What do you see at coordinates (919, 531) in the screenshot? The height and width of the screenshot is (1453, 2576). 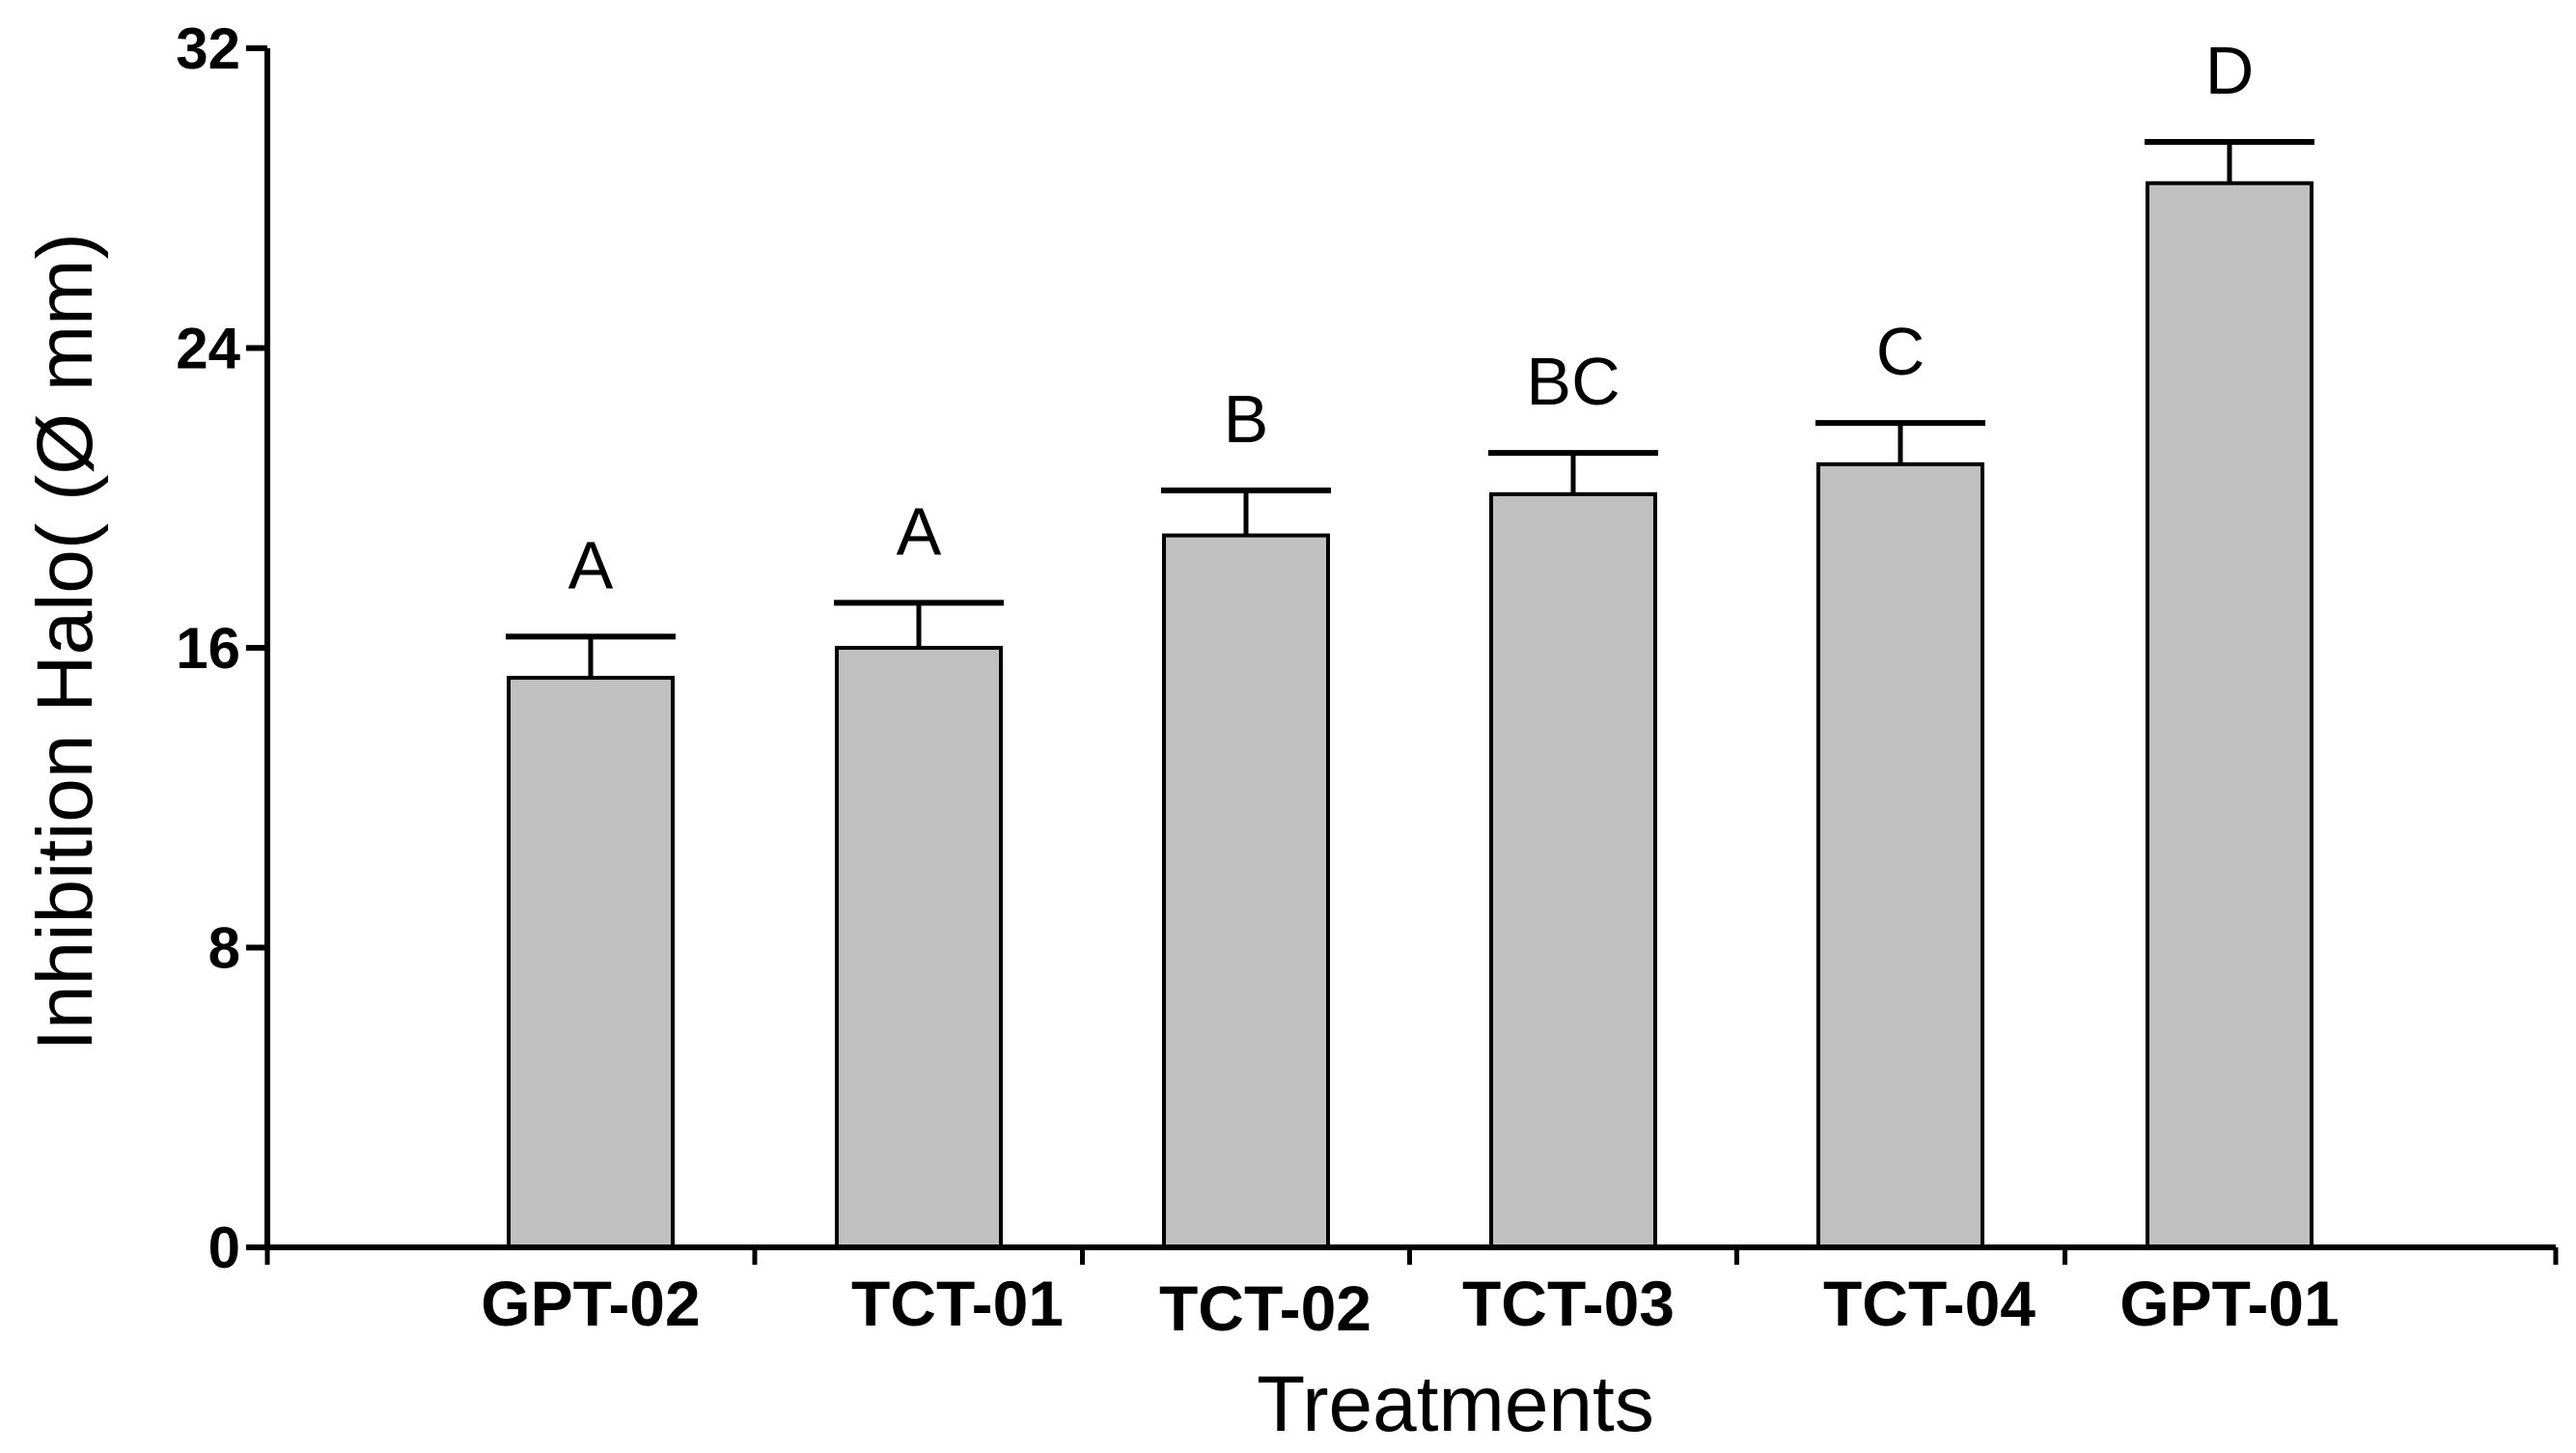 I see `significance-label-tct-01: A` at bounding box center [919, 531].